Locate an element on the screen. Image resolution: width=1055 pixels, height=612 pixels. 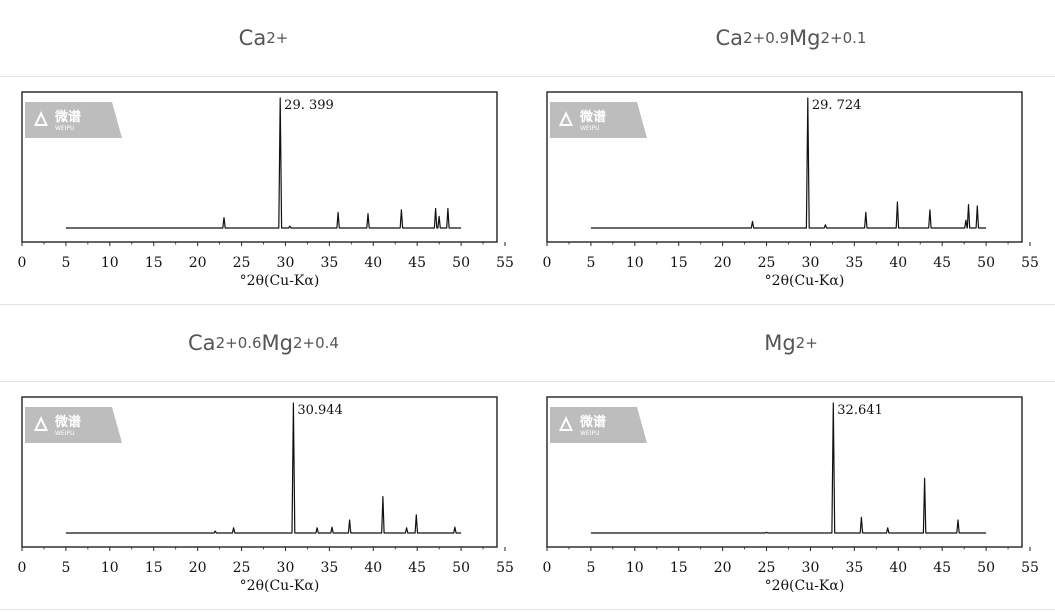
chart-title-mg: Mg 2+ is located at coordinates (791, 343).